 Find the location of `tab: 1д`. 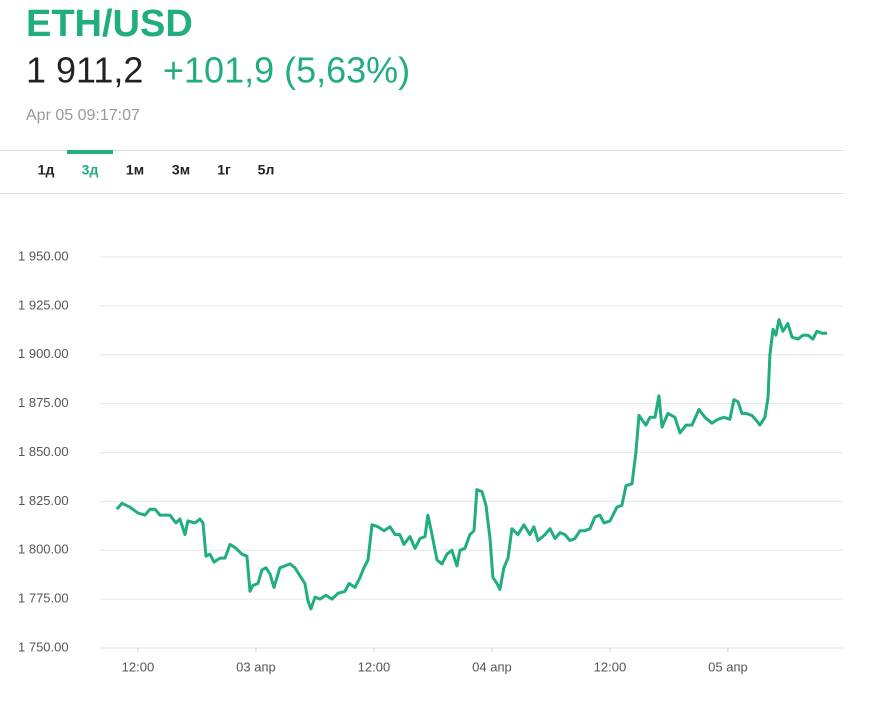

tab: 1д is located at coordinates (46, 170).